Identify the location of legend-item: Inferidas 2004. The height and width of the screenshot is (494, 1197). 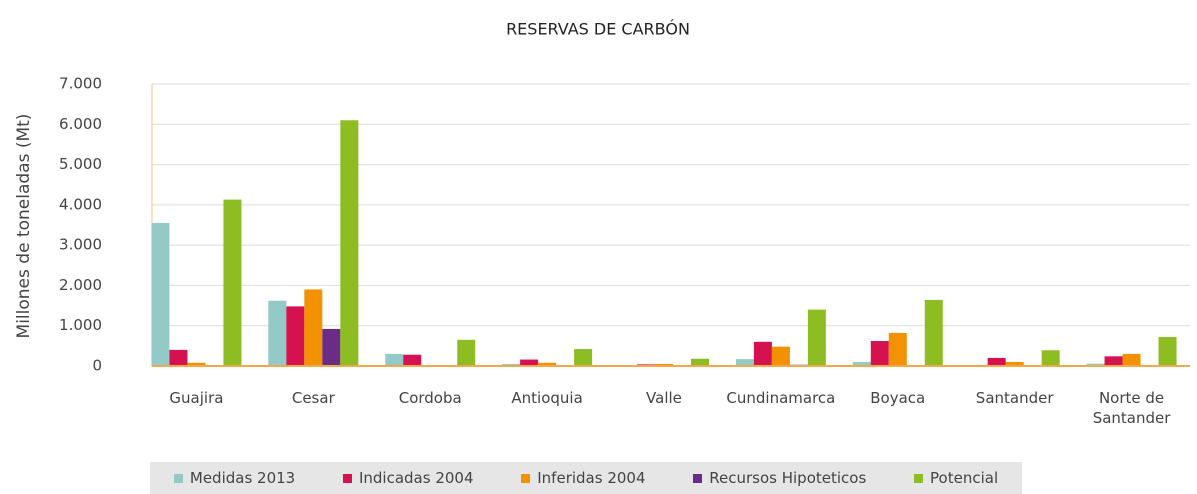
(583, 478).